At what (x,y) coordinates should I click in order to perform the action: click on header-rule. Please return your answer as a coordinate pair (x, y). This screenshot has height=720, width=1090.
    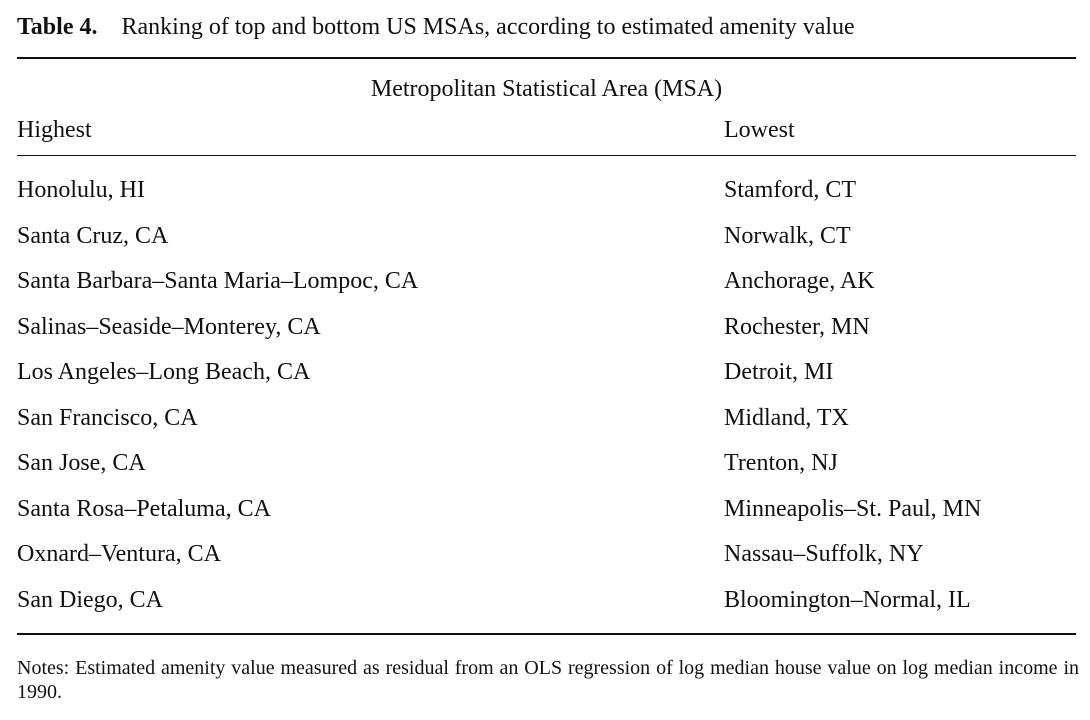
    Looking at the image, I should click on (546, 155).